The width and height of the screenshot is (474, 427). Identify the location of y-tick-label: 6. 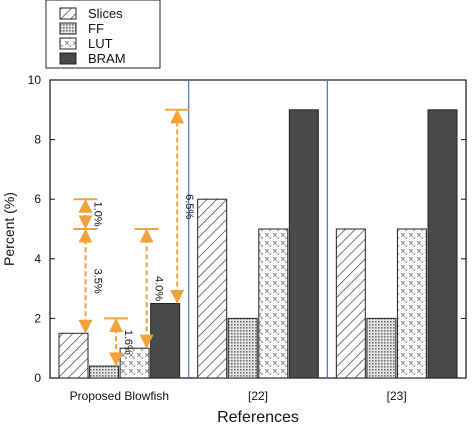
(37, 199).